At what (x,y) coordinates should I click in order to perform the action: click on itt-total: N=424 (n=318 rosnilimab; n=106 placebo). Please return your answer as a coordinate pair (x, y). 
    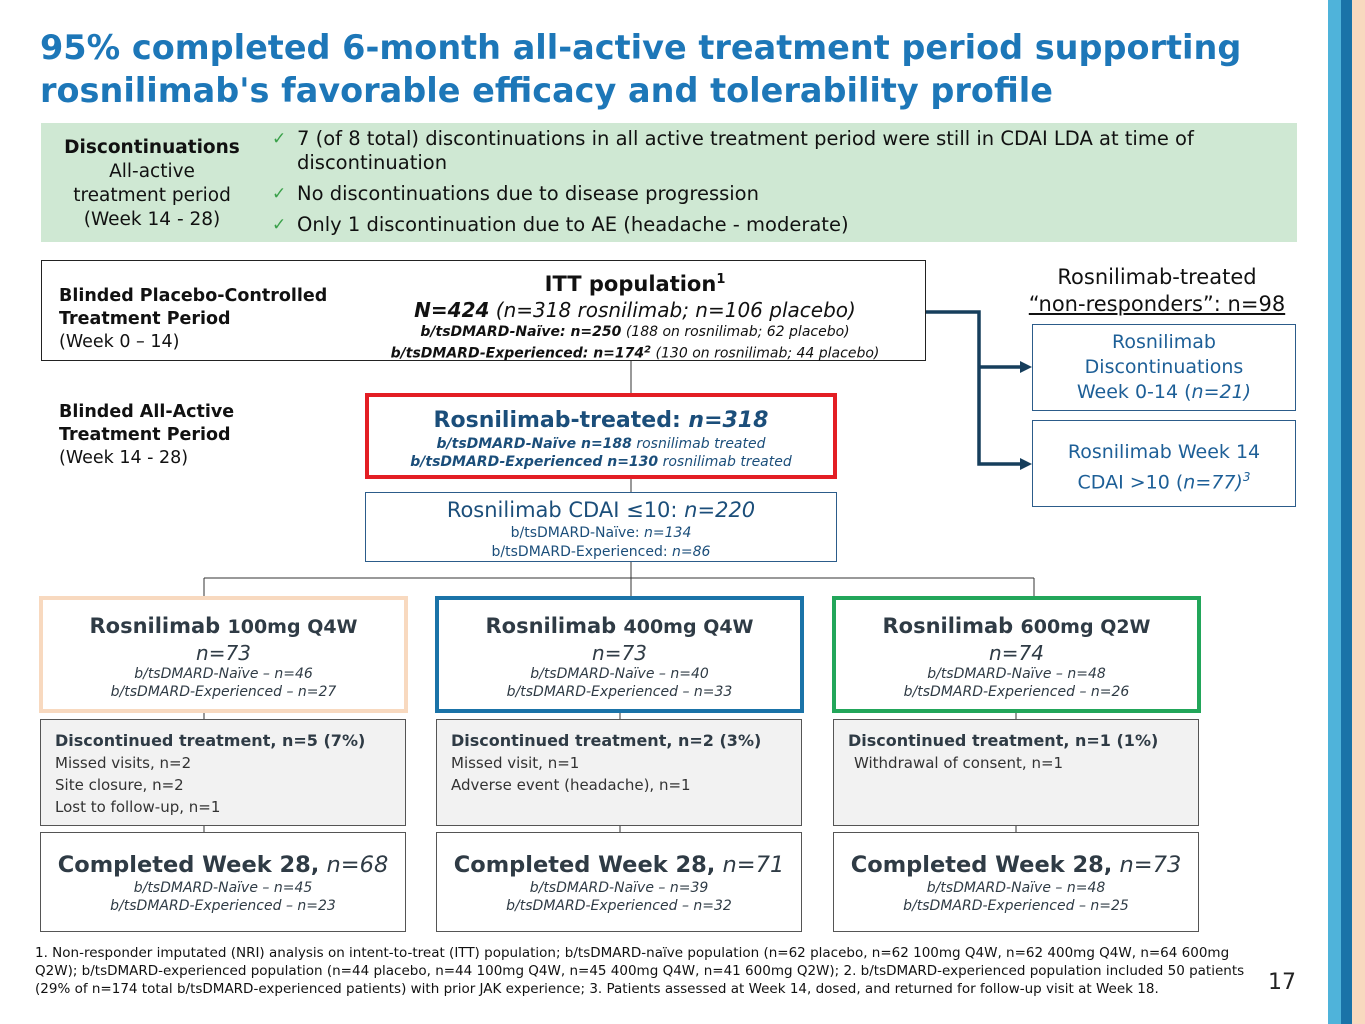
    Looking at the image, I should click on (635, 310).